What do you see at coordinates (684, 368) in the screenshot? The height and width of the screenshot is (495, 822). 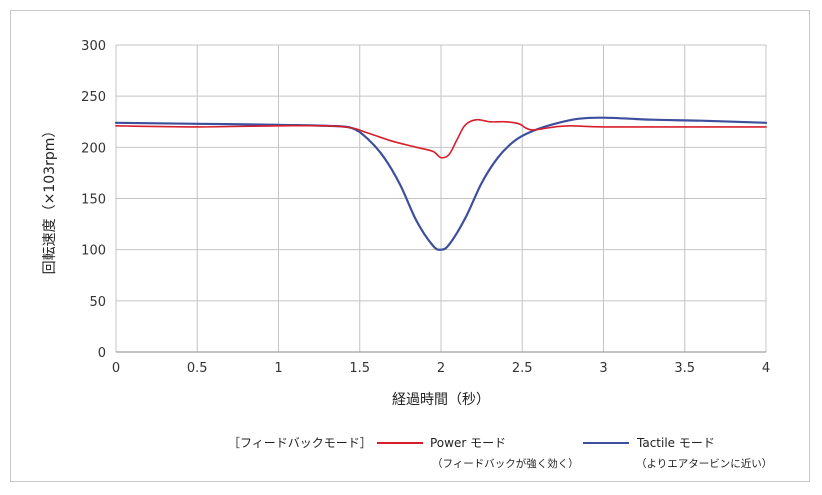 I see `x-tick-label: 3.5` at bounding box center [684, 368].